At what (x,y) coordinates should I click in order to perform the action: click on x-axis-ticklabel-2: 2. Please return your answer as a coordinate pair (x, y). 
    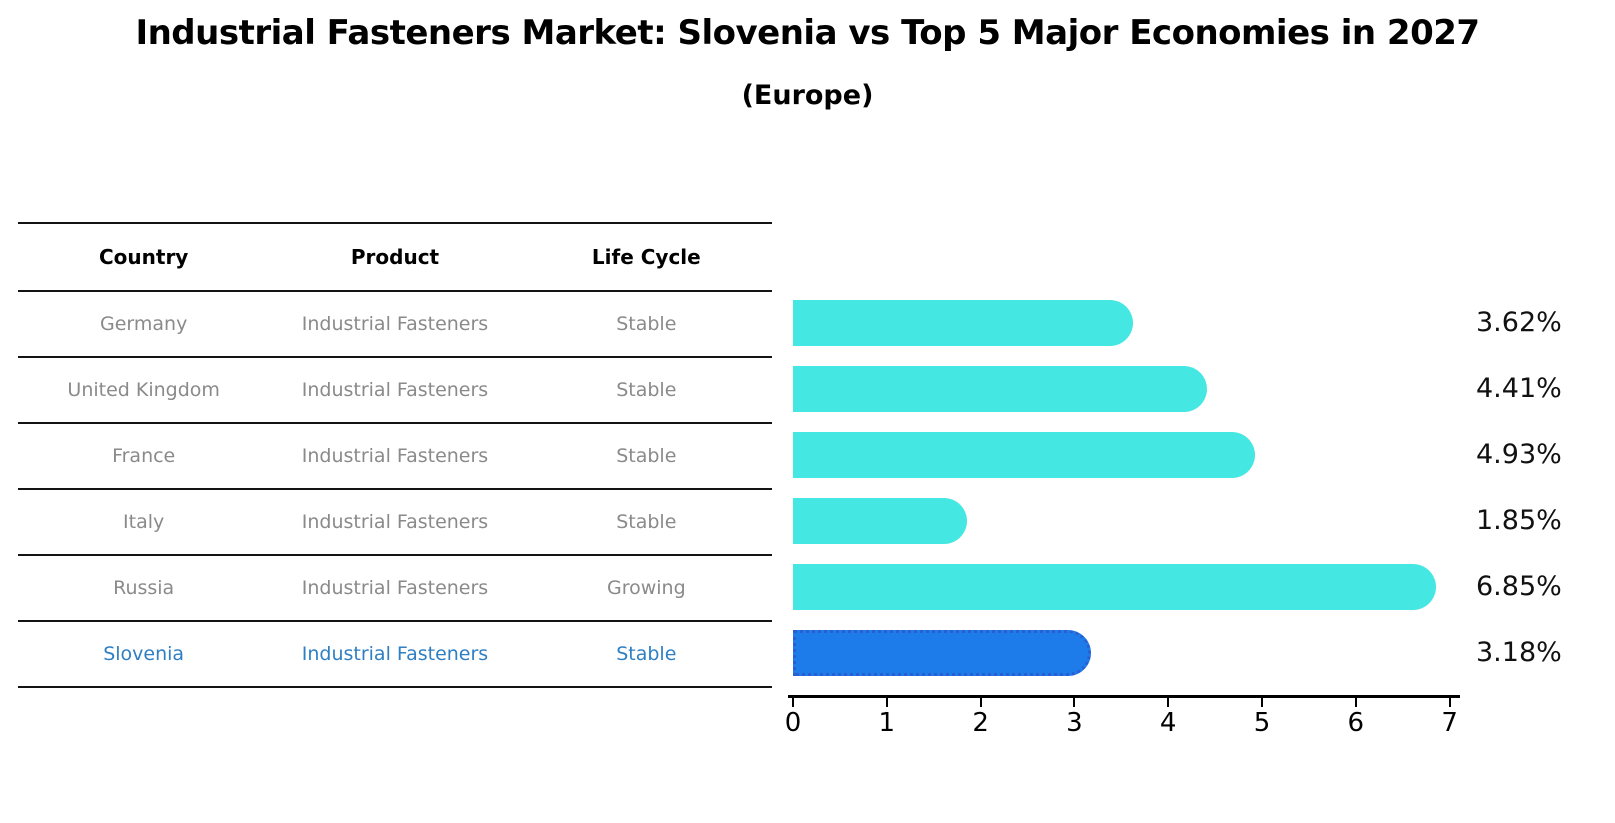
    Looking at the image, I should click on (980, 723).